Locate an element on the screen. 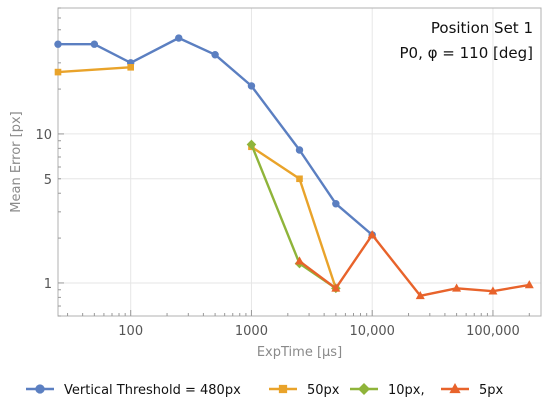 This screenshot has width=550, height=408. y-tick-label: 10 is located at coordinates (43, 135).